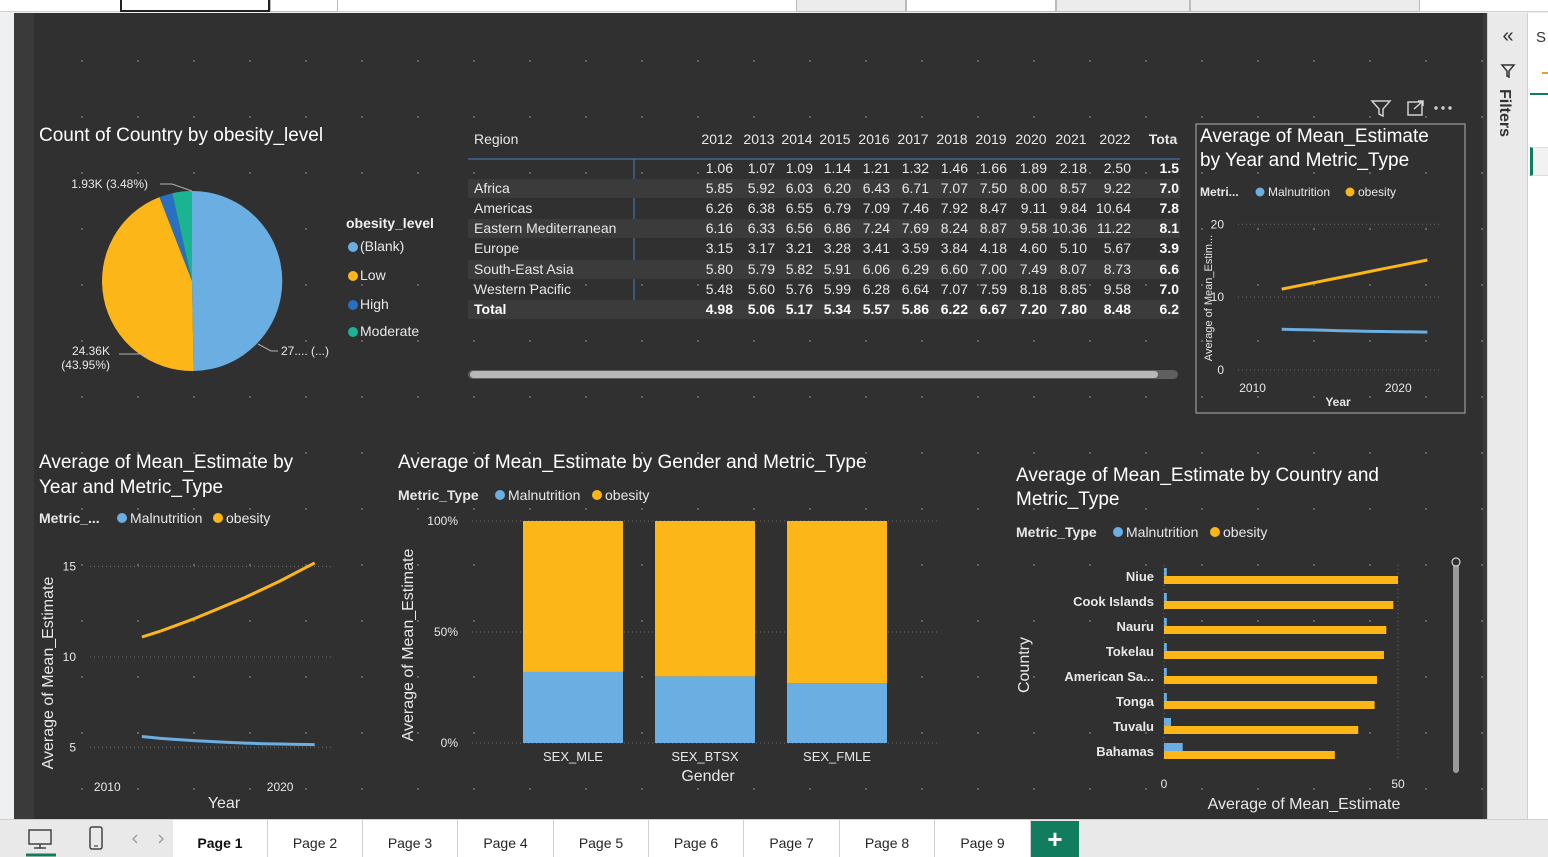 Image resolution: width=1548 pixels, height=857 pixels. I want to click on pie-slice-low, so click(148, 284).